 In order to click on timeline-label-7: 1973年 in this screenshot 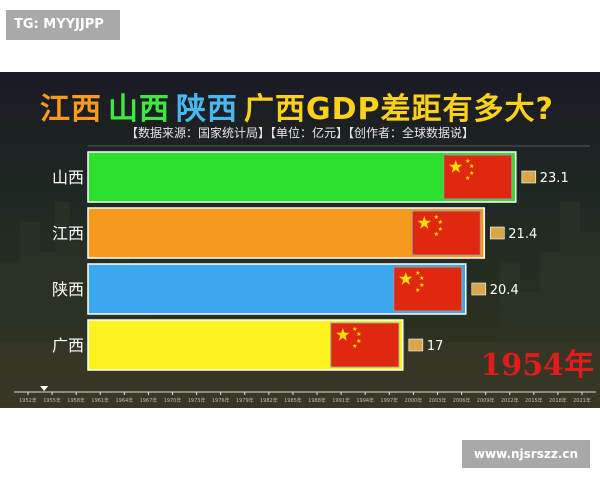, I will do `click(197, 400)`.